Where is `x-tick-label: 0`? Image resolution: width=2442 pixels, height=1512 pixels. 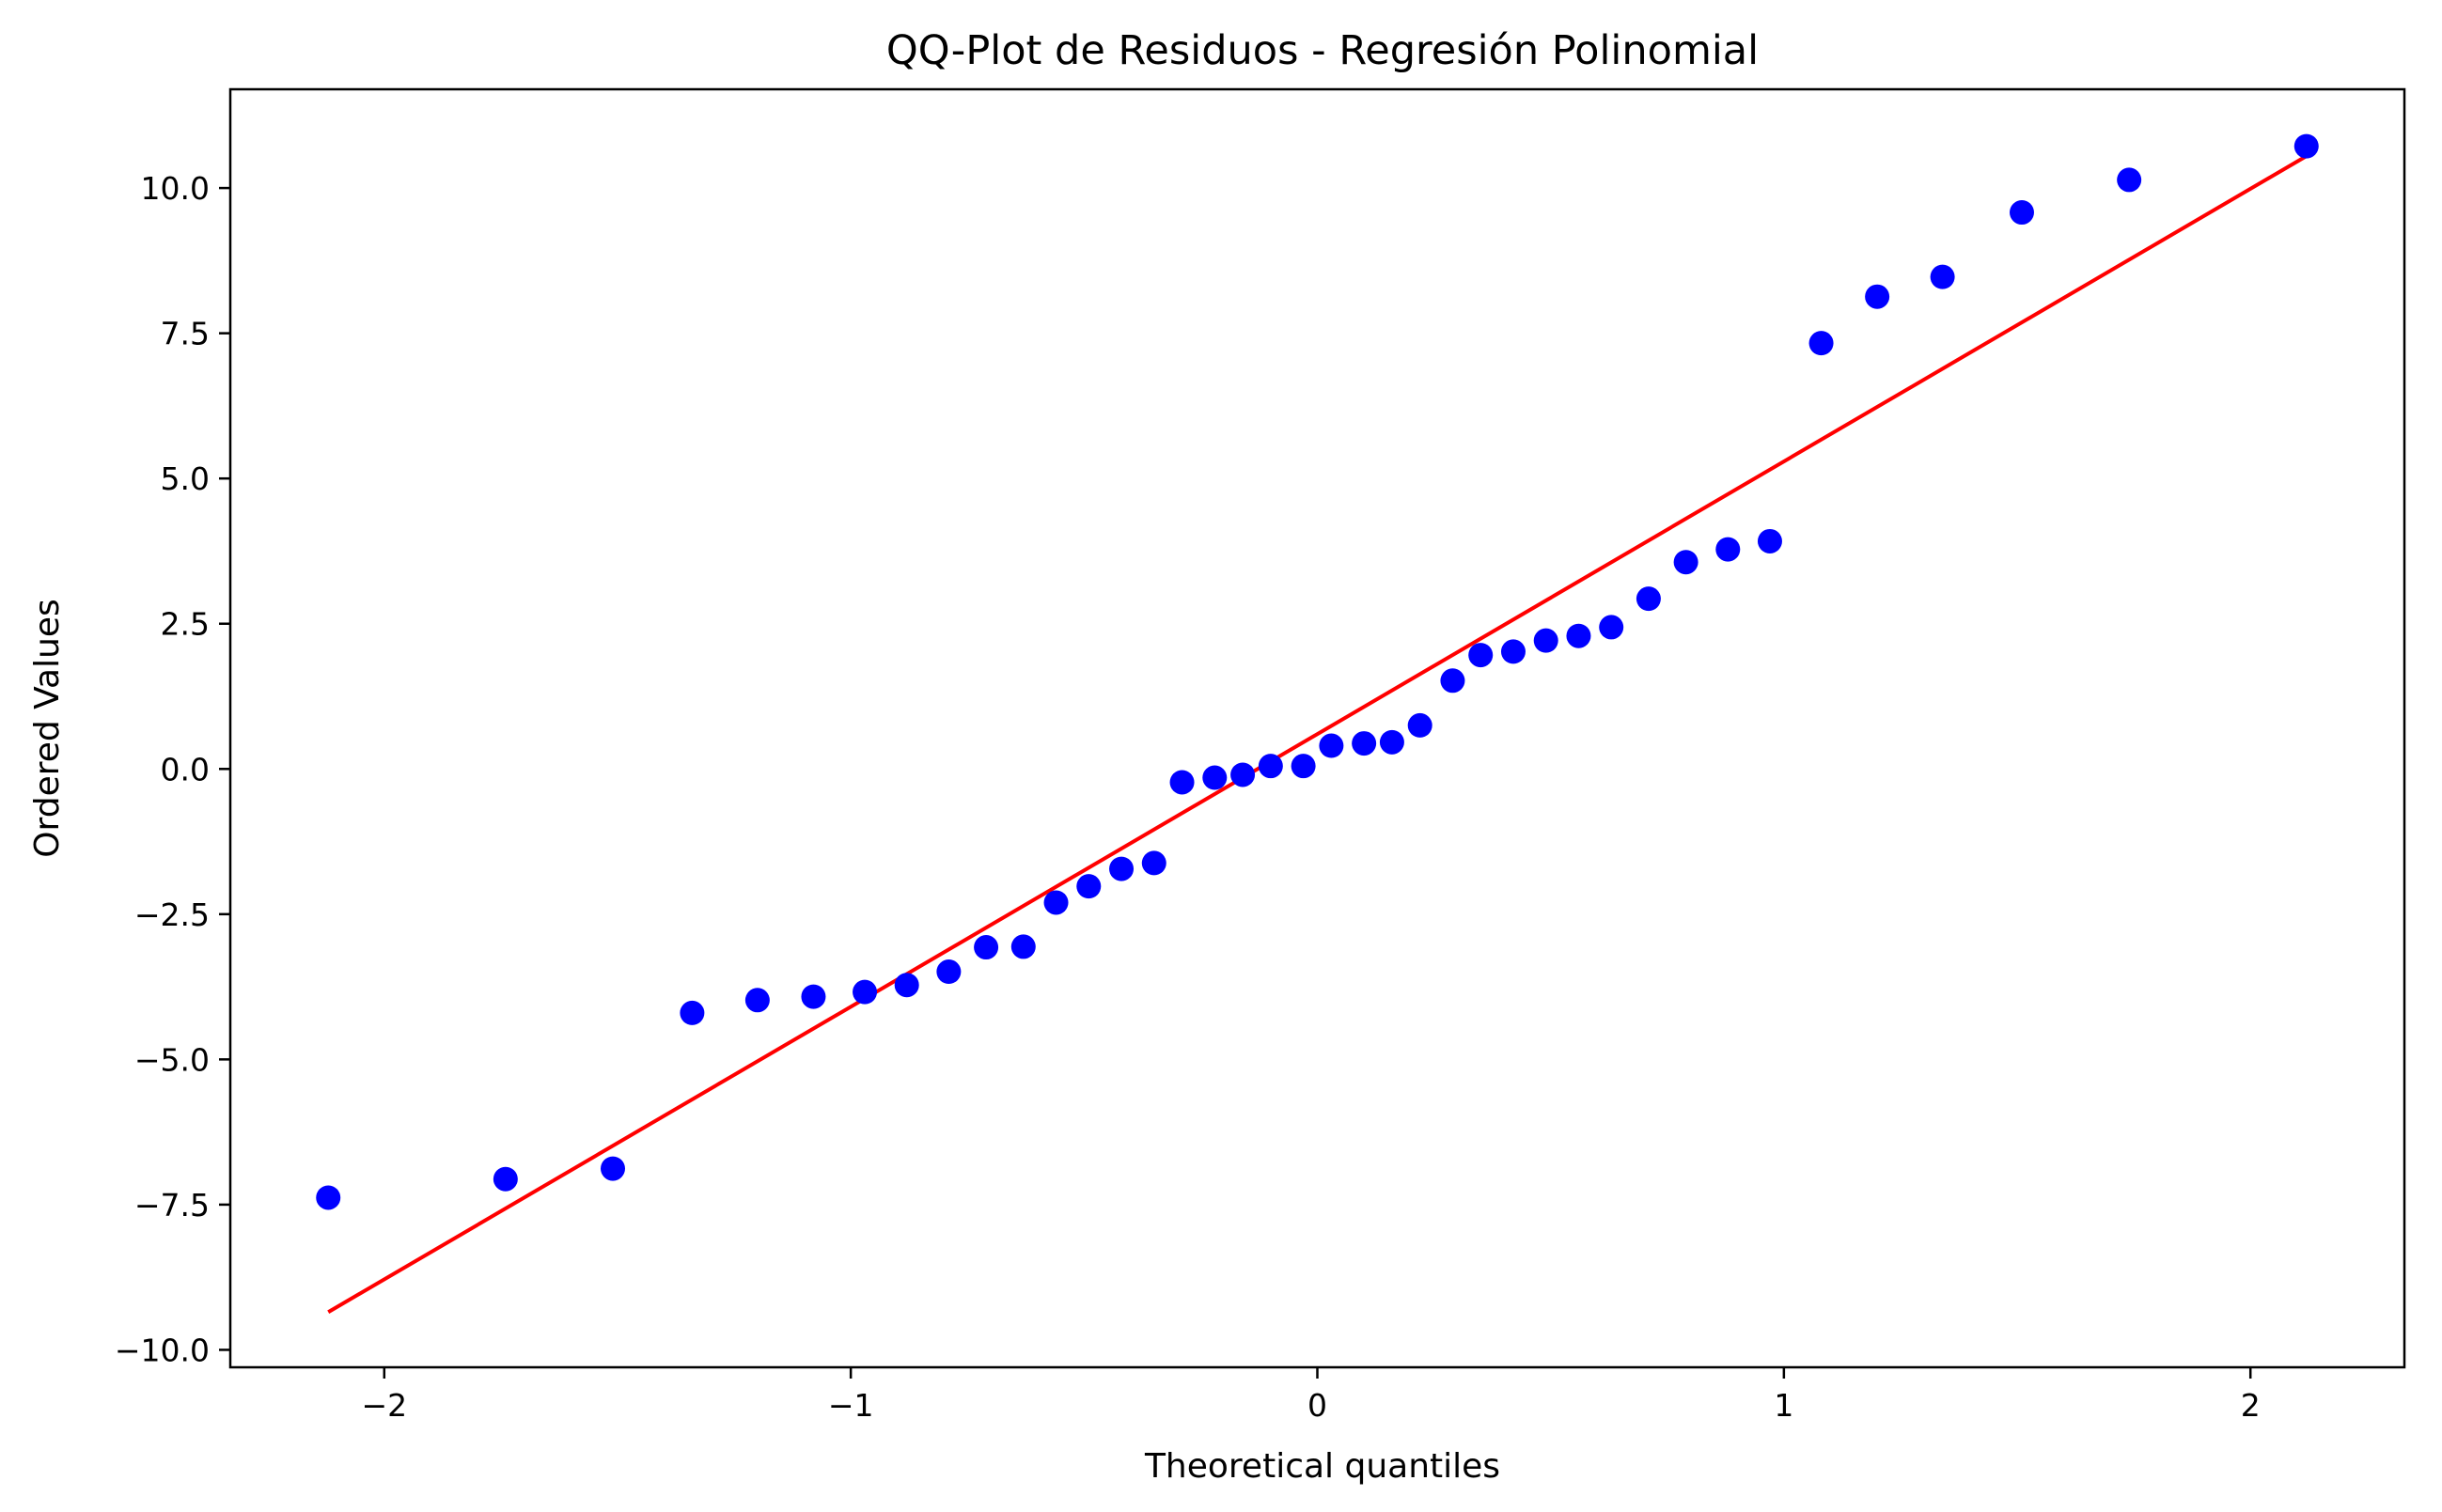 x-tick-label: 0 is located at coordinates (1317, 1405).